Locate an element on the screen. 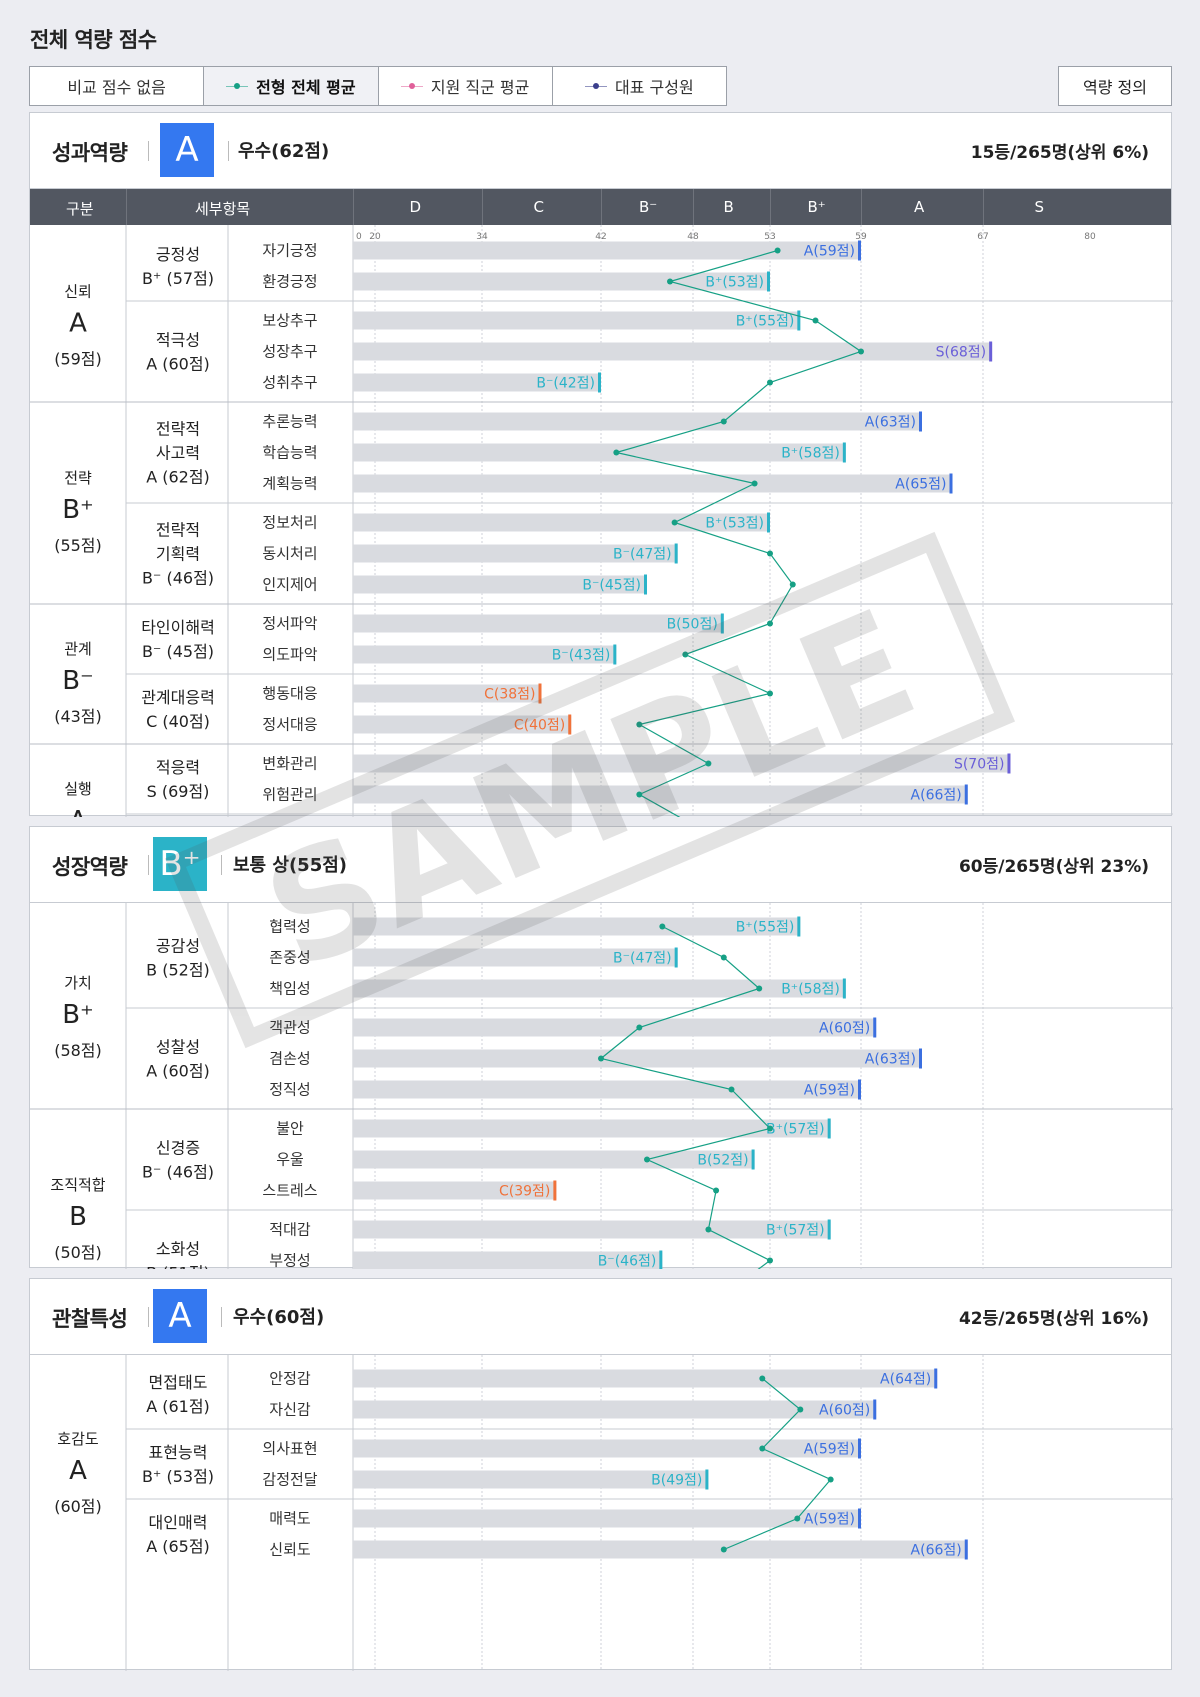 This screenshot has height=1697, width=1200. compare-job-average-label: 지원 직군 평균 is located at coordinates (480, 87).